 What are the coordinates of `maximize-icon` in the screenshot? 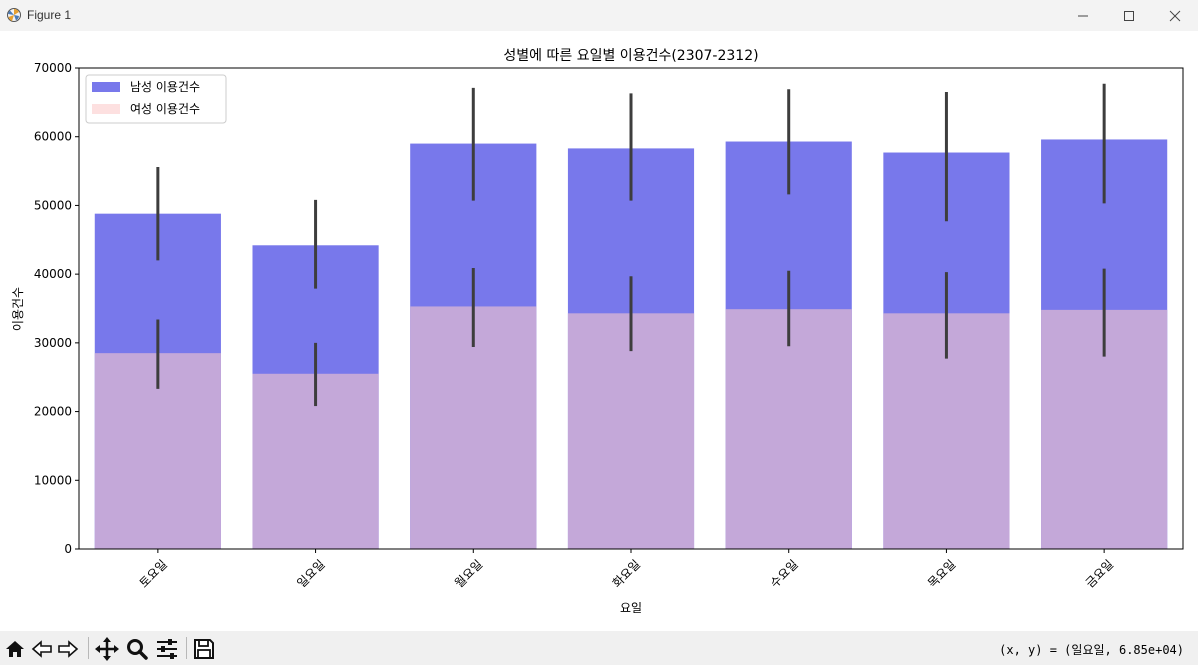 It's located at (1129, 15).